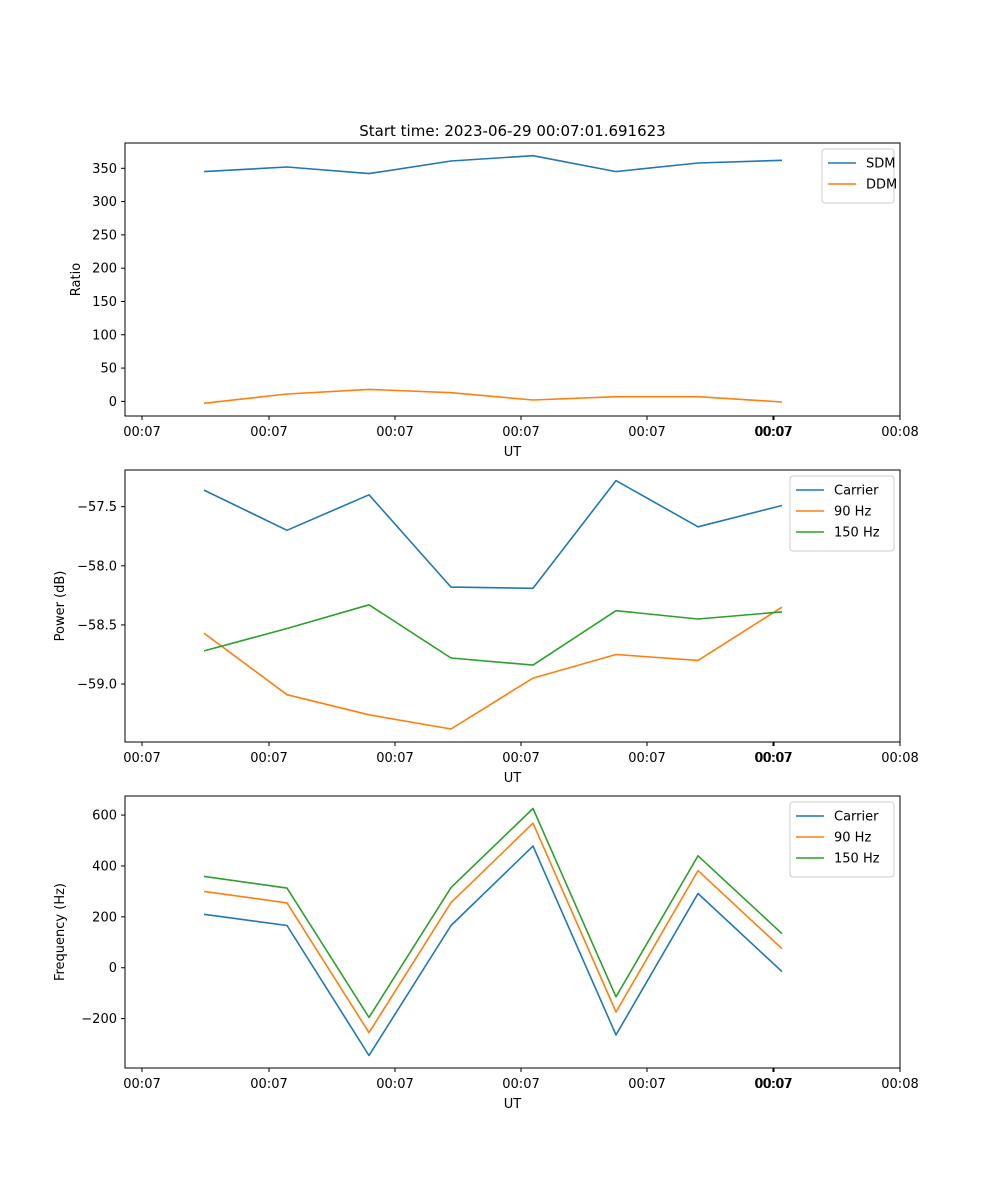 This screenshot has height=1200, width=1000. Describe the element at coordinates (104, 302) in the screenshot. I see `y-tick-label: 150` at that location.